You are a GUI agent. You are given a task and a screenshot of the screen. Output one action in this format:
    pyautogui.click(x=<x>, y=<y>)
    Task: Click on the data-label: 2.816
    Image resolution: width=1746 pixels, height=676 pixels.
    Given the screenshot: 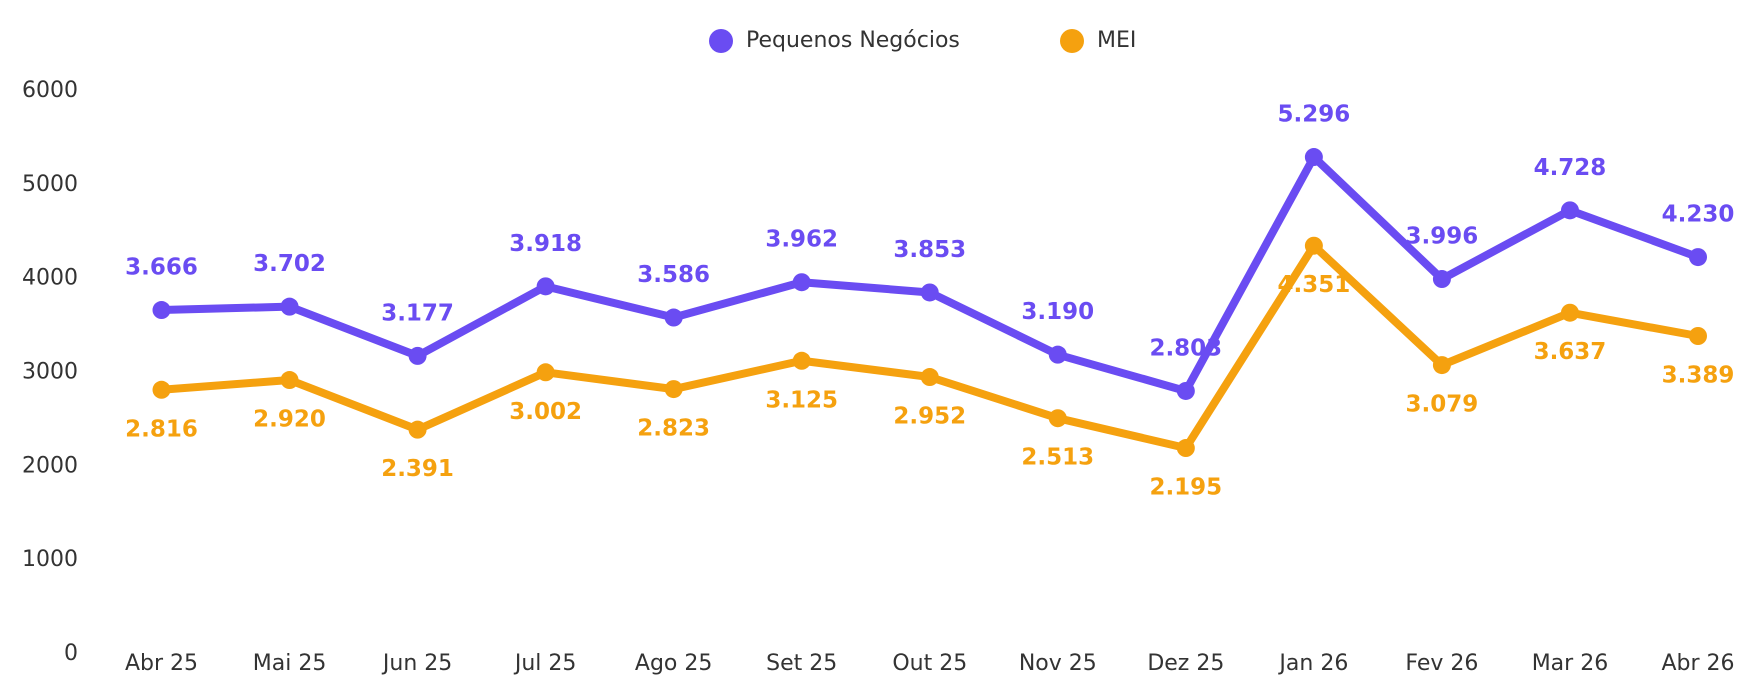 What is the action you would take?
    pyautogui.click(x=161, y=429)
    